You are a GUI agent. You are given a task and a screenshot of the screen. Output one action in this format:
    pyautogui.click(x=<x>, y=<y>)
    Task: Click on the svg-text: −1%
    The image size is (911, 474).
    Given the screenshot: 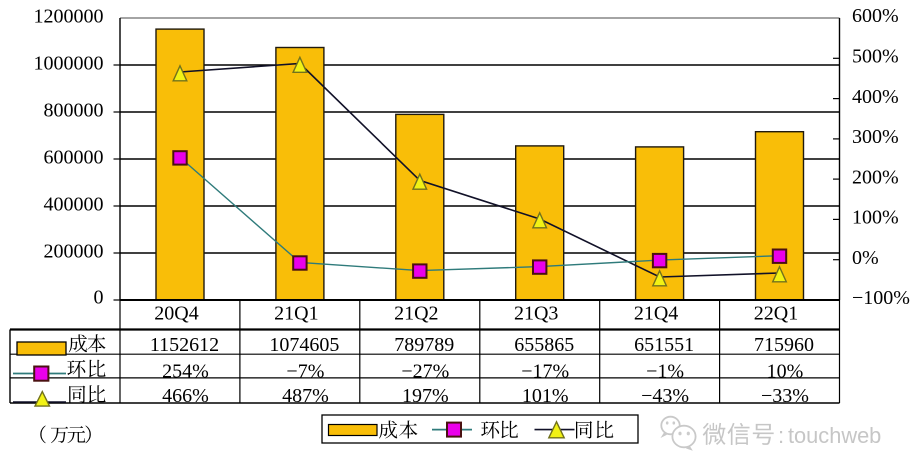 What is the action you would take?
    pyautogui.click(x=665, y=371)
    